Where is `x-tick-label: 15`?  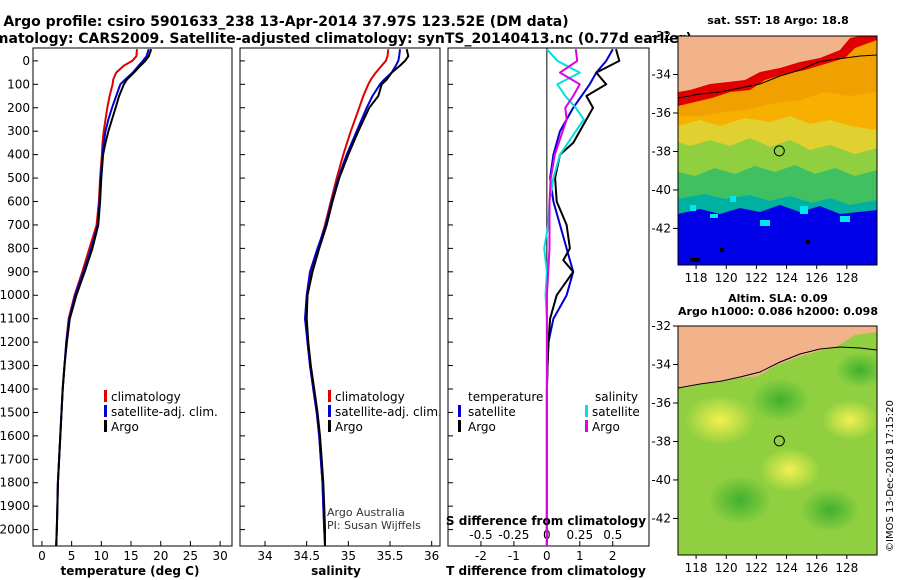 x-tick-label: 15 is located at coordinates (130, 556).